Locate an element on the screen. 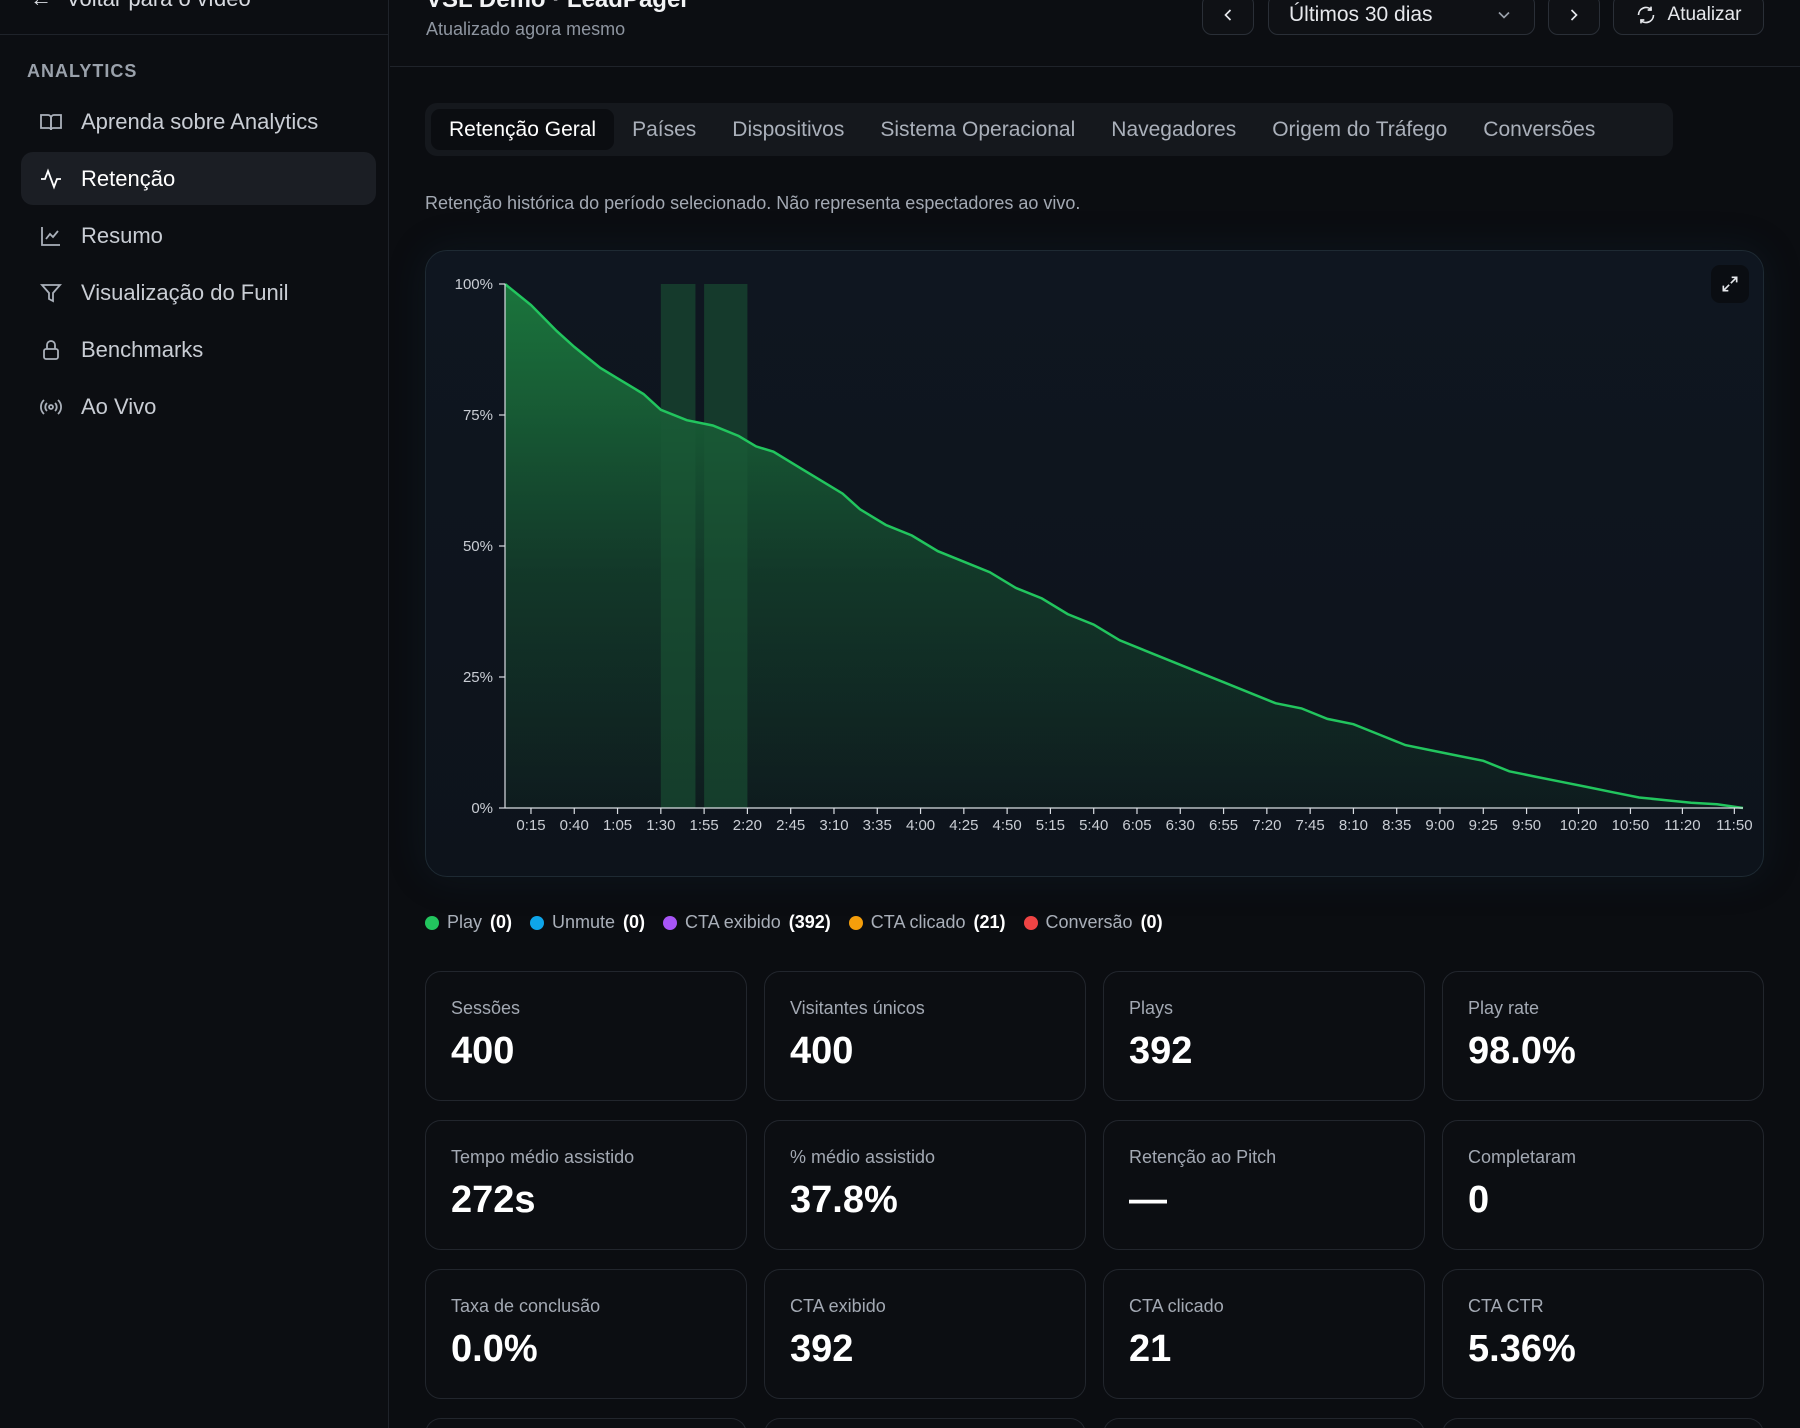 Image resolution: width=1800 pixels, height=1428 pixels. legend-item-cta-shown: CTA exibido (392) is located at coordinates (747, 922).